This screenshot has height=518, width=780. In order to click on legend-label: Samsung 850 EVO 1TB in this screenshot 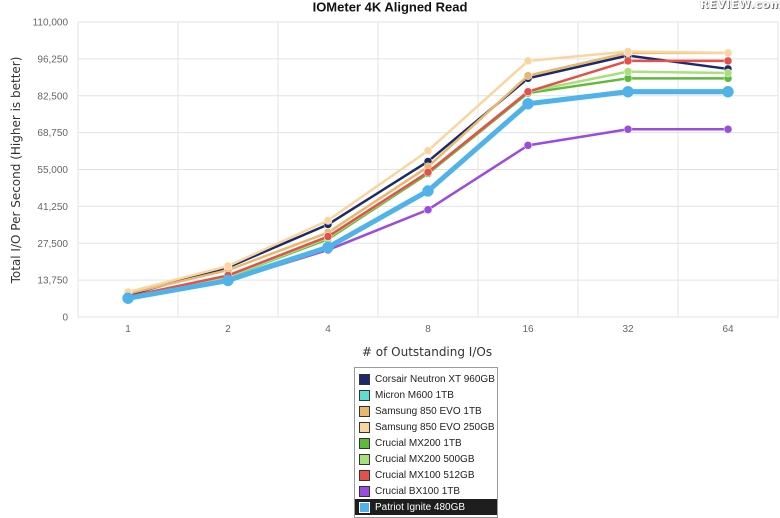, I will do `click(428, 411)`.